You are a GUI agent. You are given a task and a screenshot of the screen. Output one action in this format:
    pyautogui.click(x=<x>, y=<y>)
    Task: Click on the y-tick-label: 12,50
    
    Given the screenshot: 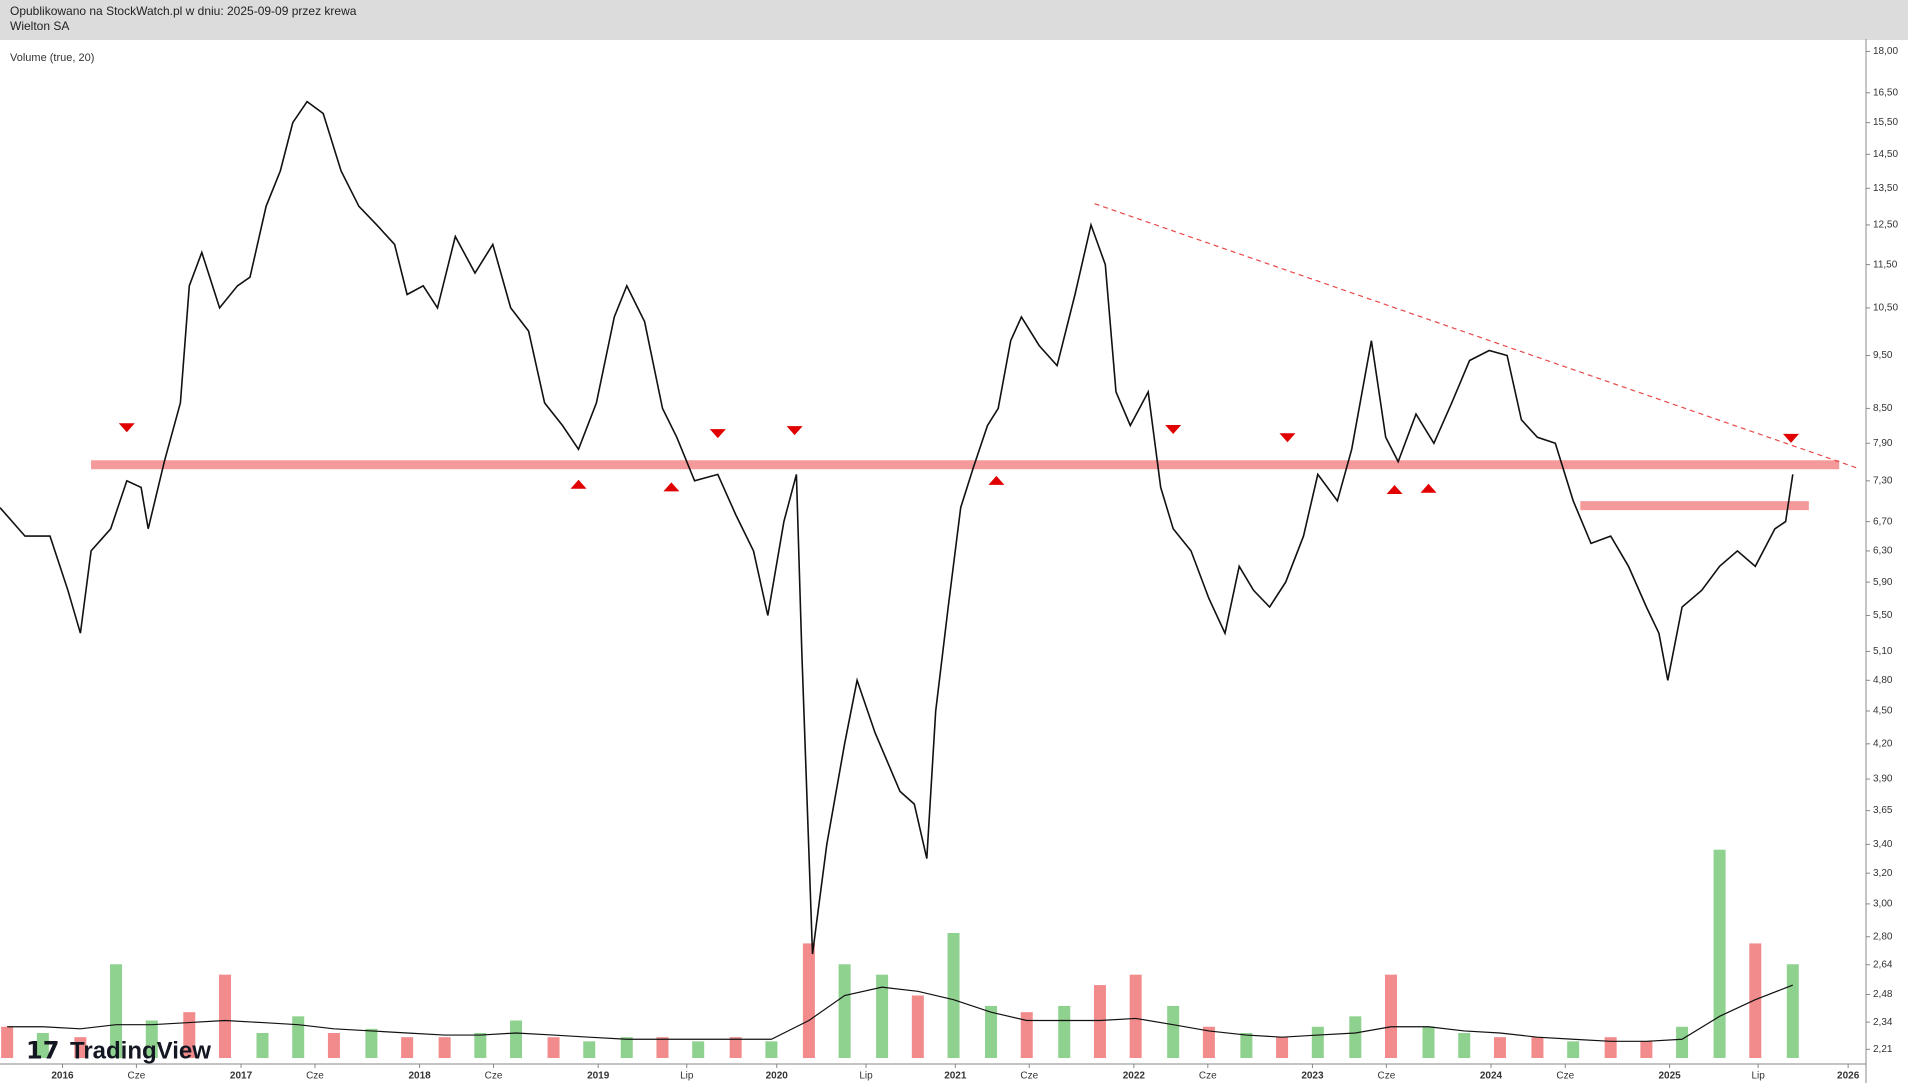 What is the action you would take?
    pyautogui.click(x=1885, y=225)
    